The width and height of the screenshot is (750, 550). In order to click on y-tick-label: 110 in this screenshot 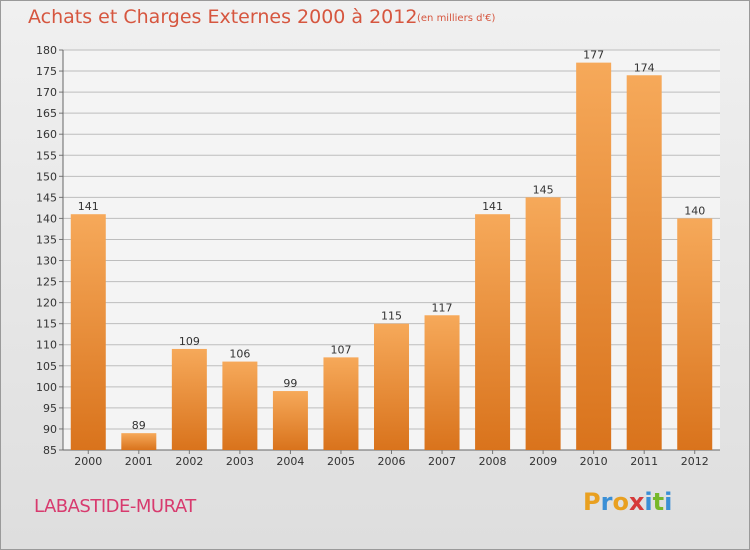, I will do `click(46, 345)`.